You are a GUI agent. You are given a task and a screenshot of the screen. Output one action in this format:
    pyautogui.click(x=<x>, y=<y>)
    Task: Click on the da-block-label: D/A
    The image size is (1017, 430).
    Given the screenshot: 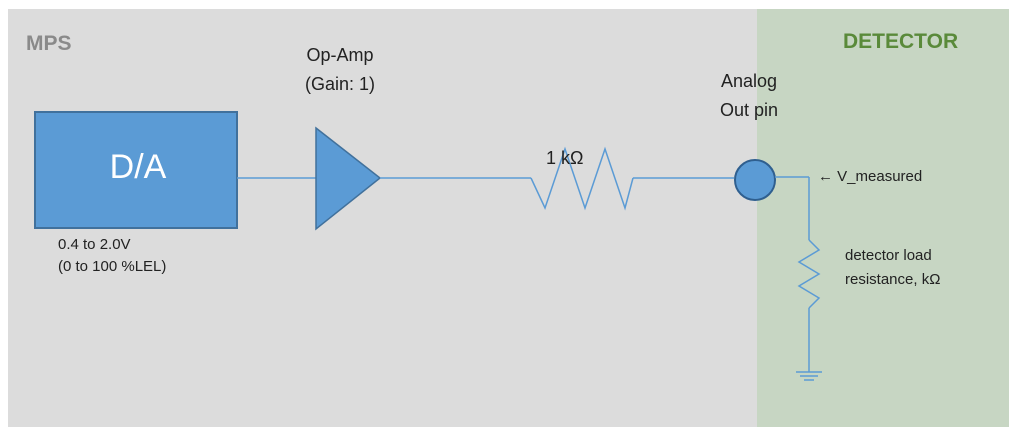 What is the action you would take?
    pyautogui.click(x=138, y=167)
    